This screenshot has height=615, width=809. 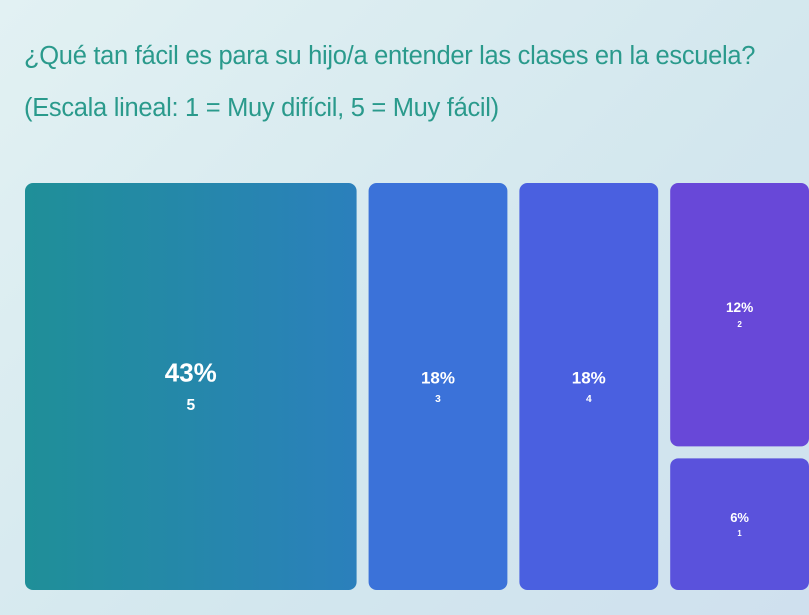 What do you see at coordinates (438, 399) in the screenshot?
I see `category-label: 3` at bounding box center [438, 399].